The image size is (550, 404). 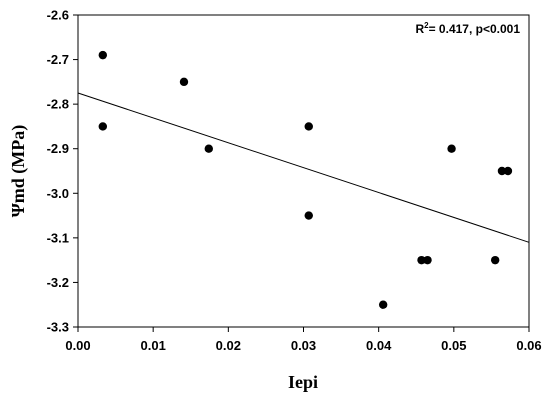 What do you see at coordinates (77, 345) in the screenshot?
I see `x-tick-label: 0.00` at bounding box center [77, 345].